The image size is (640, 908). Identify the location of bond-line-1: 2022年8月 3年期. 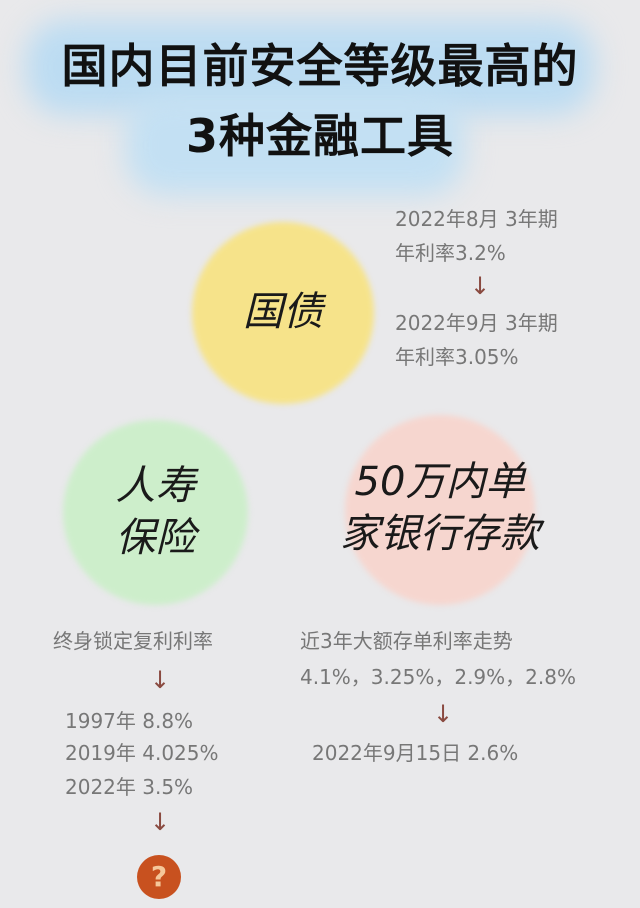
(476, 219).